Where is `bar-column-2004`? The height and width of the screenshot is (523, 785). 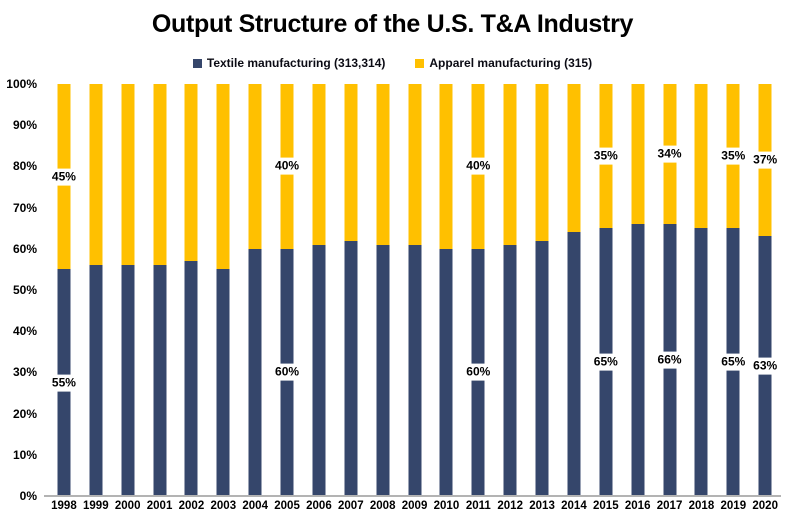
bar-column-2004 is located at coordinates (255, 290).